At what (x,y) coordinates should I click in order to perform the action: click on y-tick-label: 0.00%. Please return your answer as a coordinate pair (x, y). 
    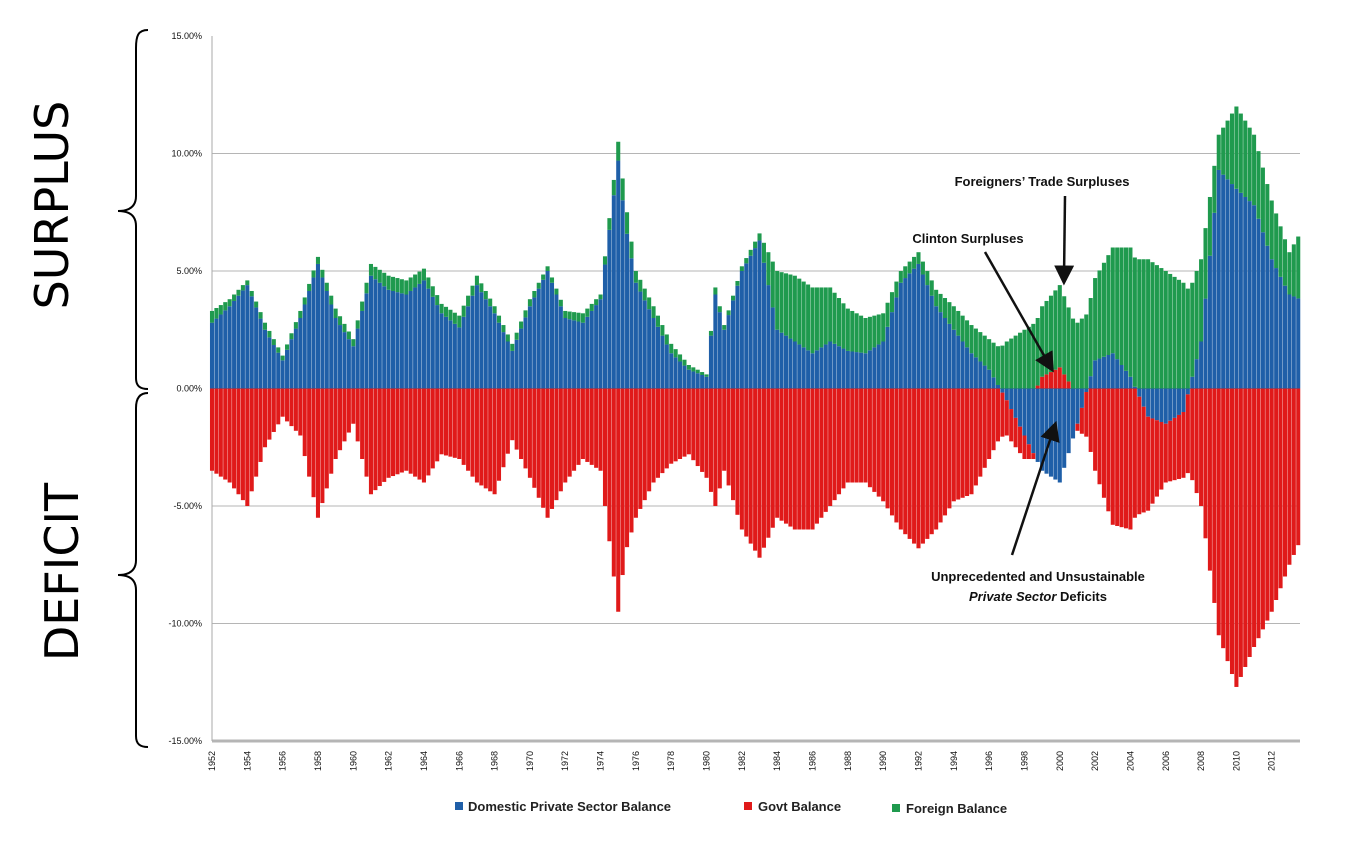
    Looking at the image, I should click on (189, 389).